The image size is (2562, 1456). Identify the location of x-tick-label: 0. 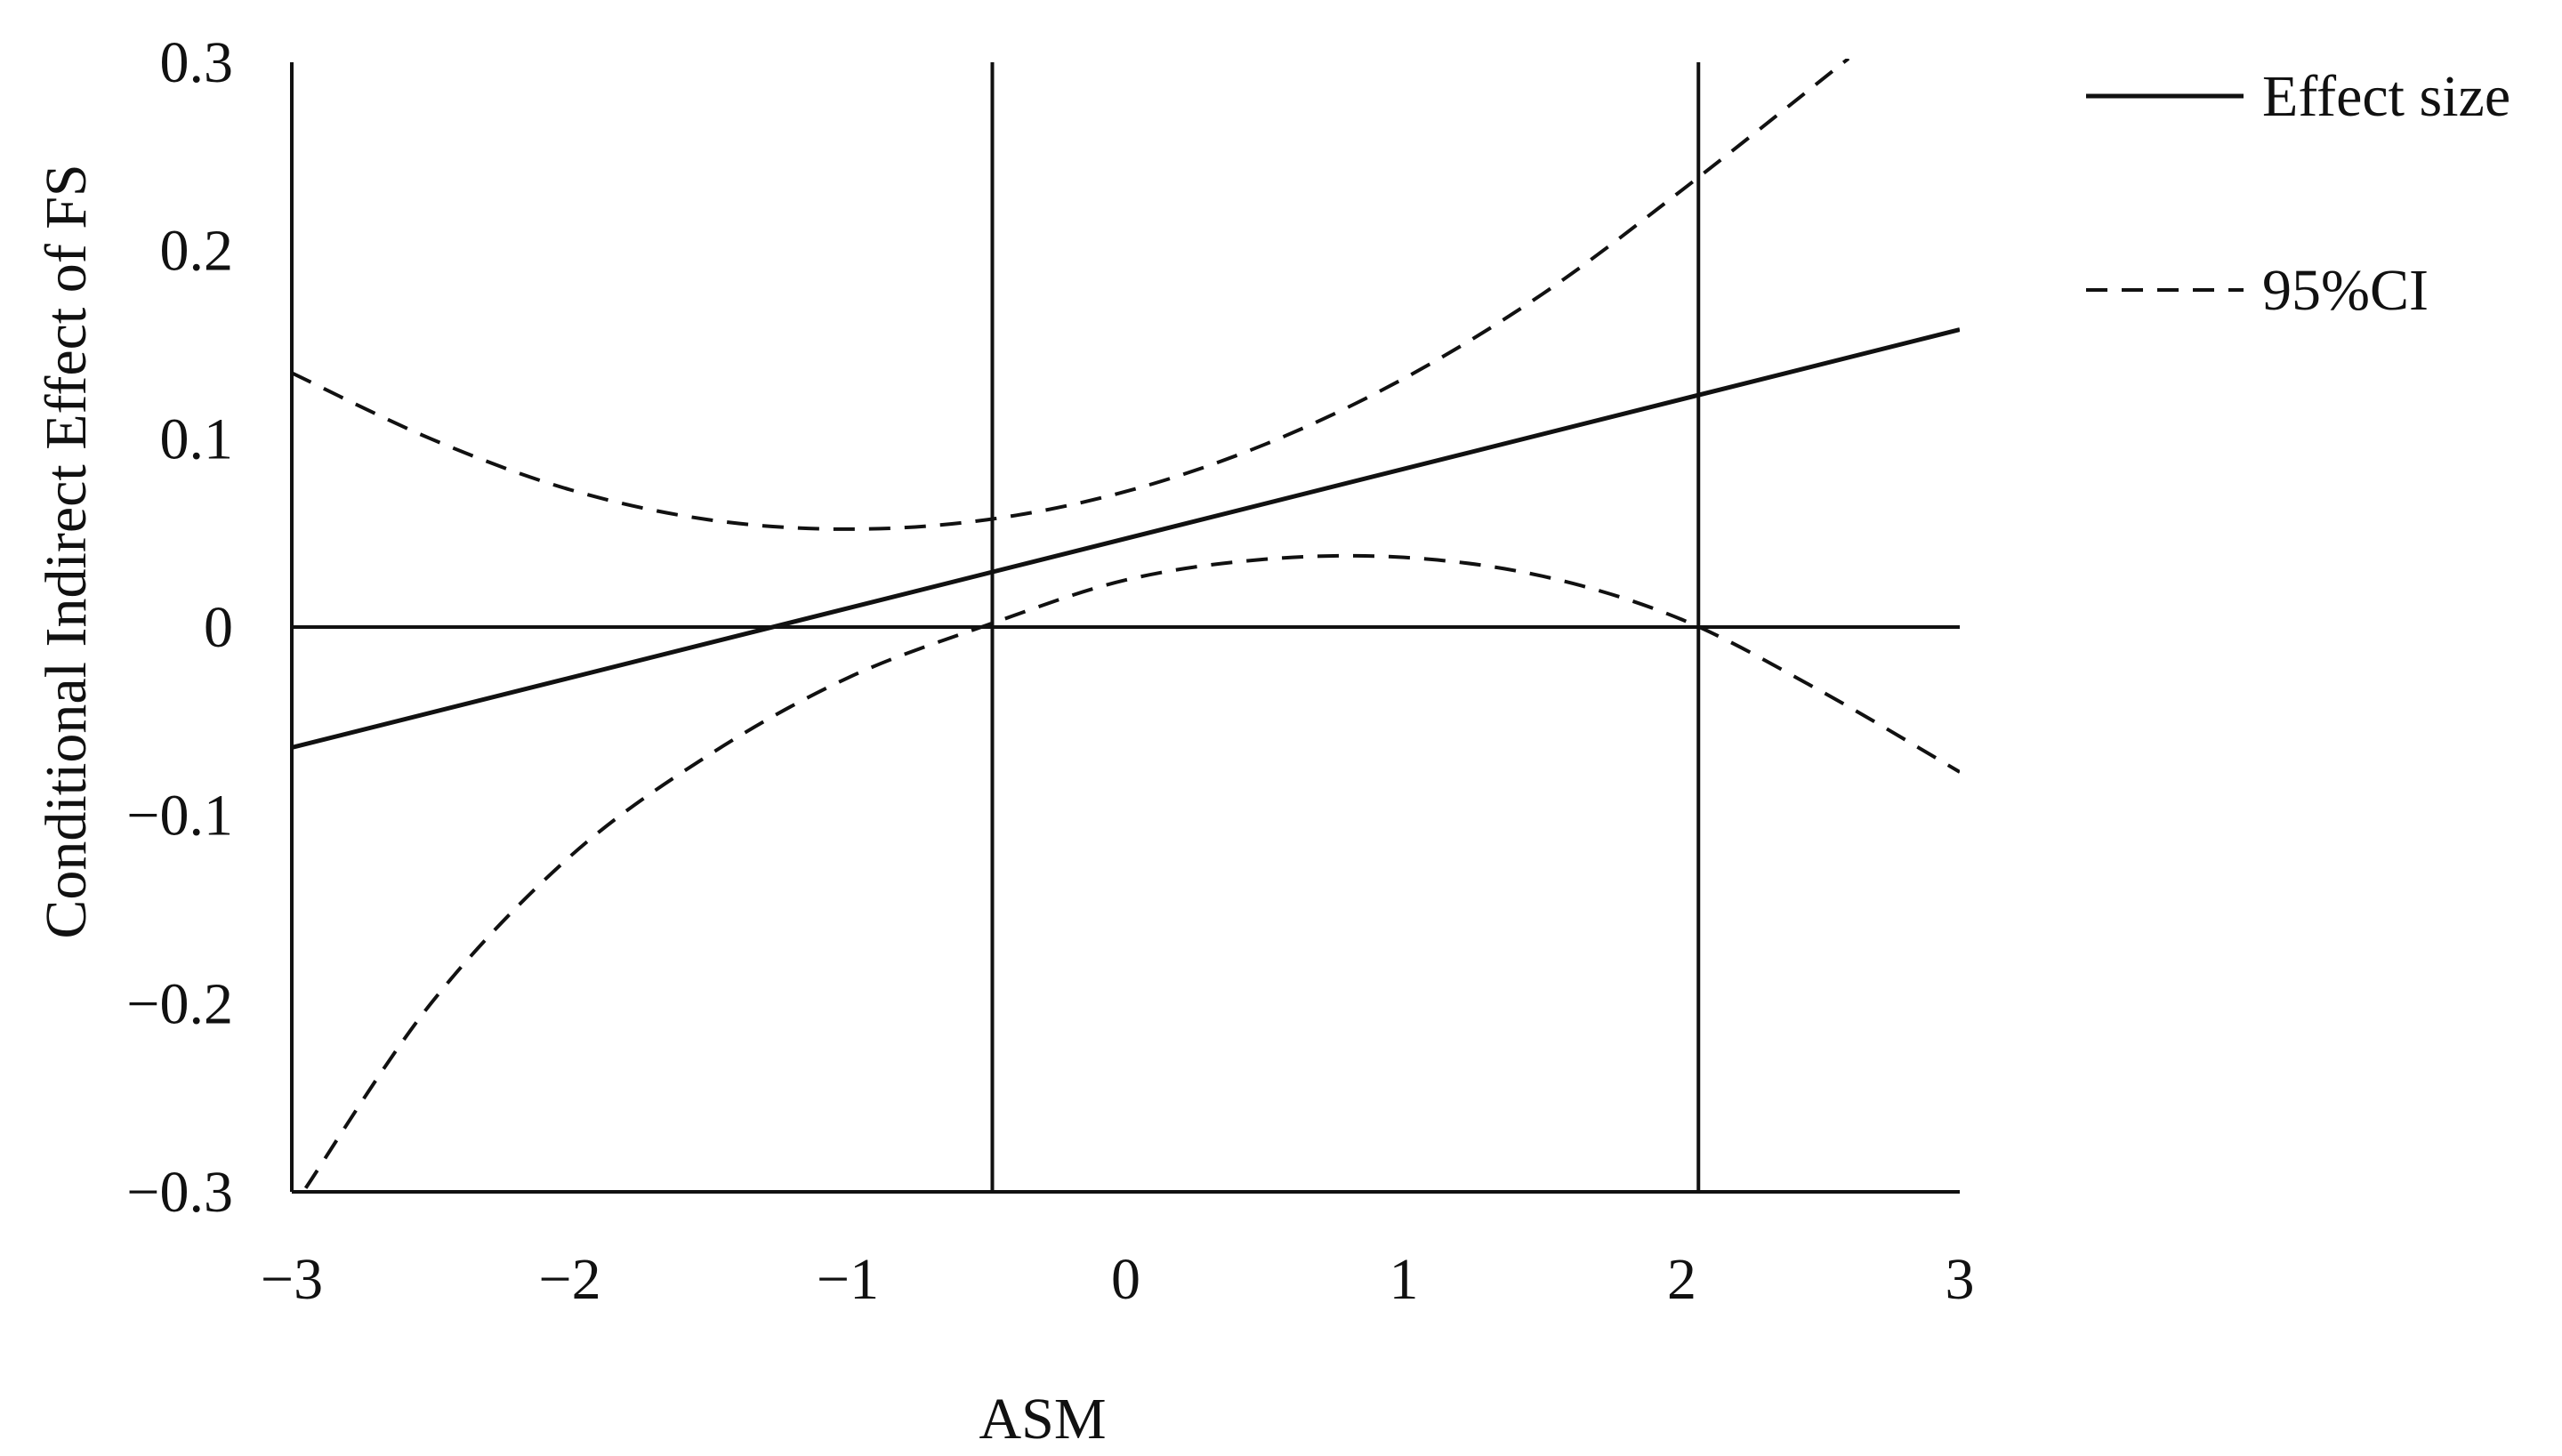
(1125, 1279).